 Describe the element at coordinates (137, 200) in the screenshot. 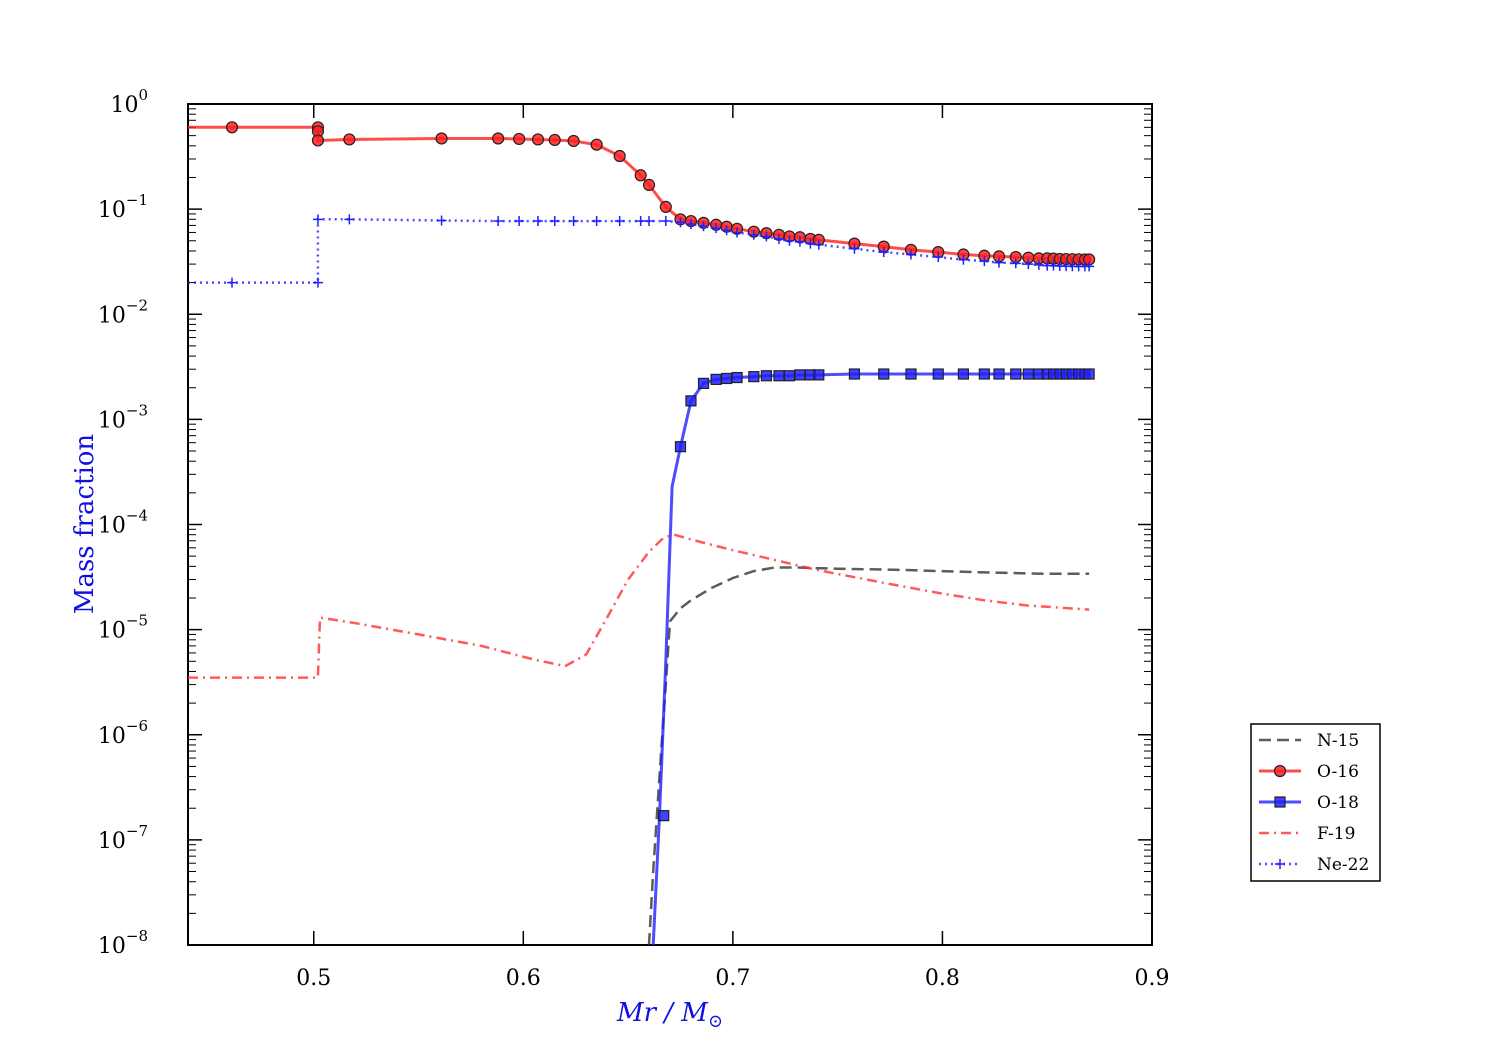

I see `y-tick-label-exponent: −1` at that location.